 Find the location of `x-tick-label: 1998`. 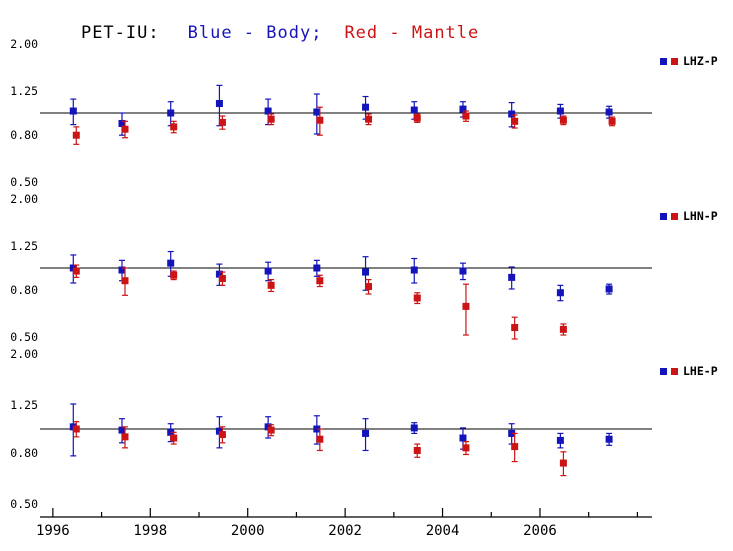

x-tick-label: 1998 is located at coordinates (150, 531).